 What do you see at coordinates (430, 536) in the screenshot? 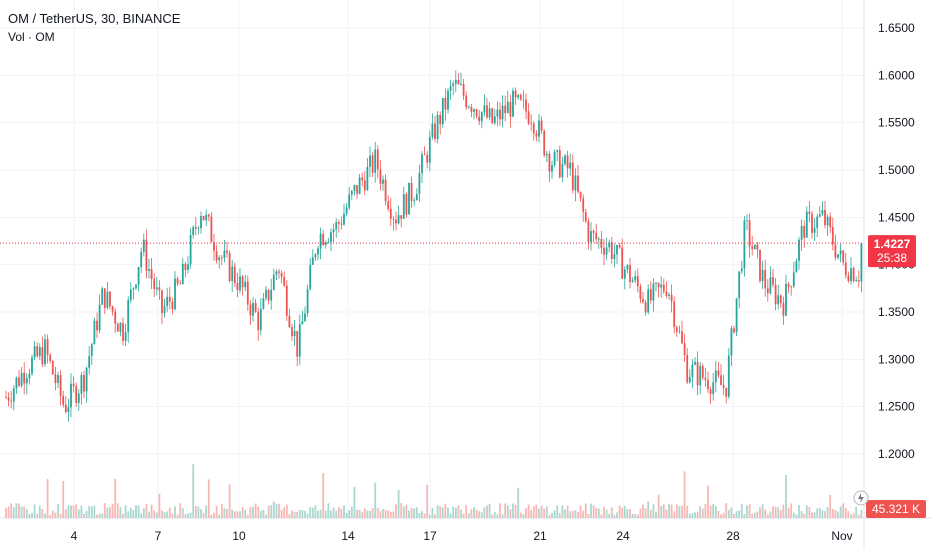
I see `x-tick-label: 17` at bounding box center [430, 536].